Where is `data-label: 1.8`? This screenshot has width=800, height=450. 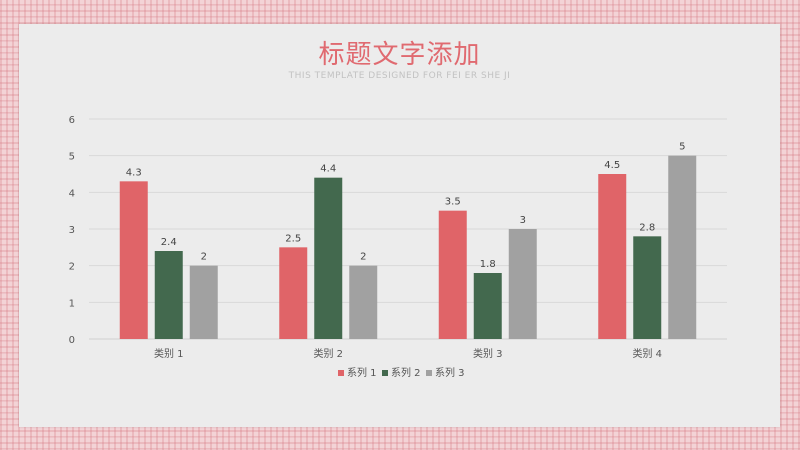 data-label: 1.8 is located at coordinates (488, 264).